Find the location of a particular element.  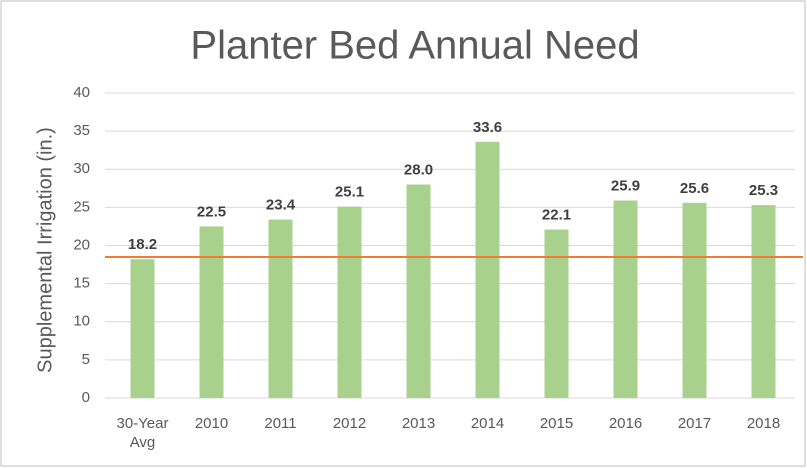

data-label: 28.0 is located at coordinates (418, 169).